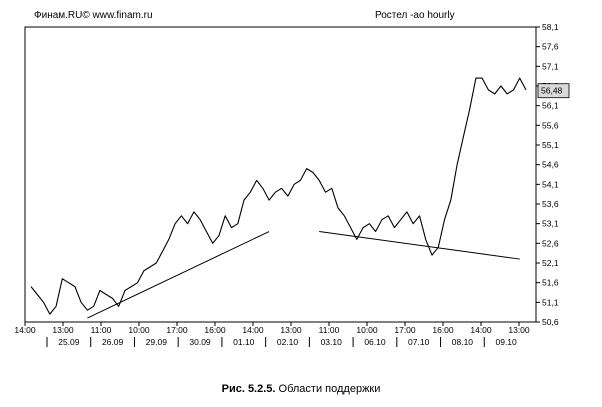 The width and height of the screenshot is (602, 407). What do you see at coordinates (113, 342) in the screenshot?
I see `date-label: 26.09` at bounding box center [113, 342].